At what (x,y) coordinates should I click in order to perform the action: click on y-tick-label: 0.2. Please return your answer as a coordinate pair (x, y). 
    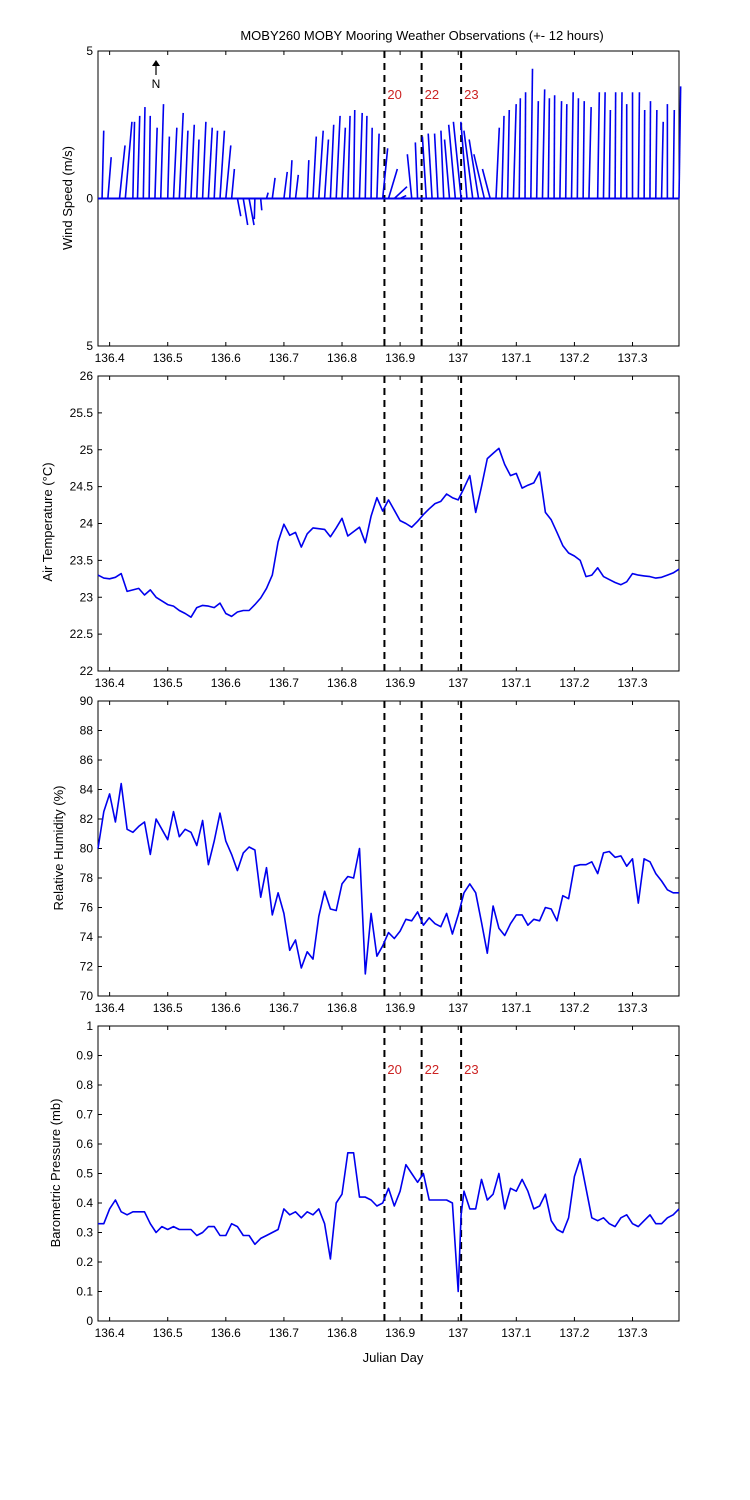
    Looking at the image, I should click on (84, 1262).